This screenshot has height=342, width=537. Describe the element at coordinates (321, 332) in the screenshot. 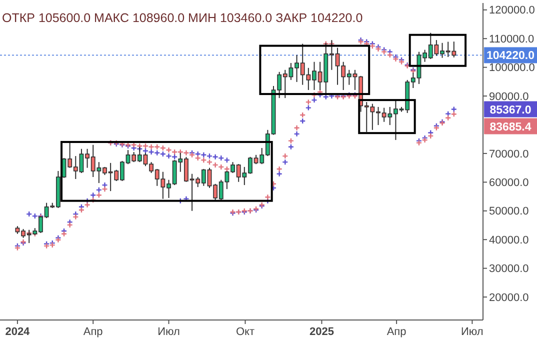

I see `x-tick-label: 2025` at that location.